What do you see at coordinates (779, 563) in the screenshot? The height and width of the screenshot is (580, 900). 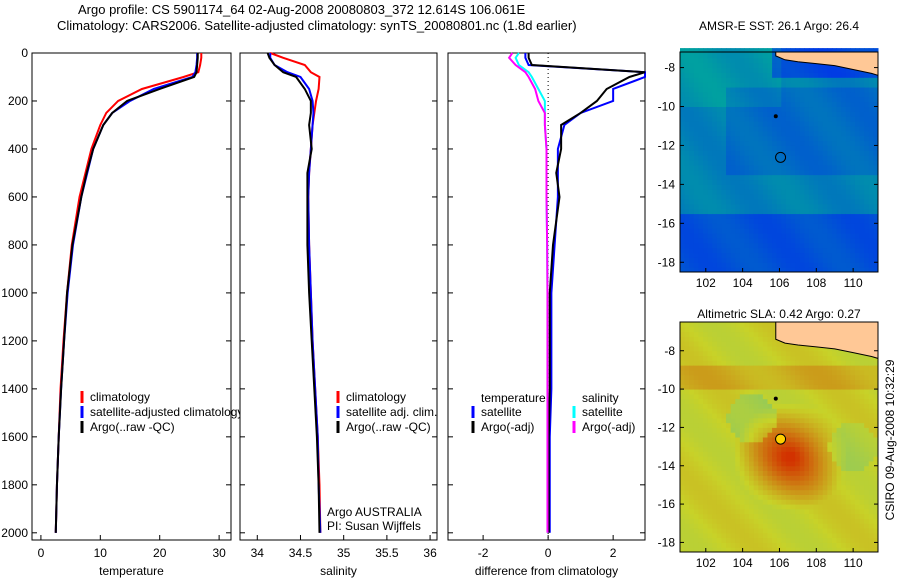 I see `sla_map-lon-label: 106` at bounding box center [779, 563].